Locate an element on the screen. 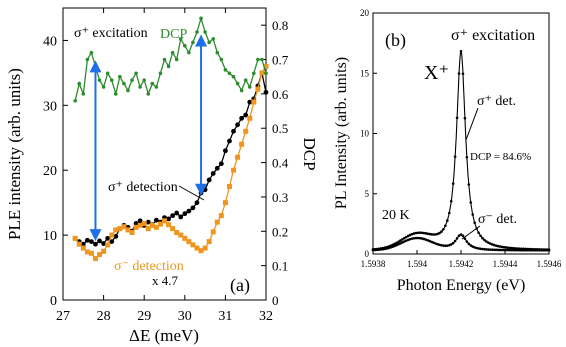 This screenshot has height=347, width=566. panel-a-y2tick-label: 0.4 is located at coordinates (280, 163).